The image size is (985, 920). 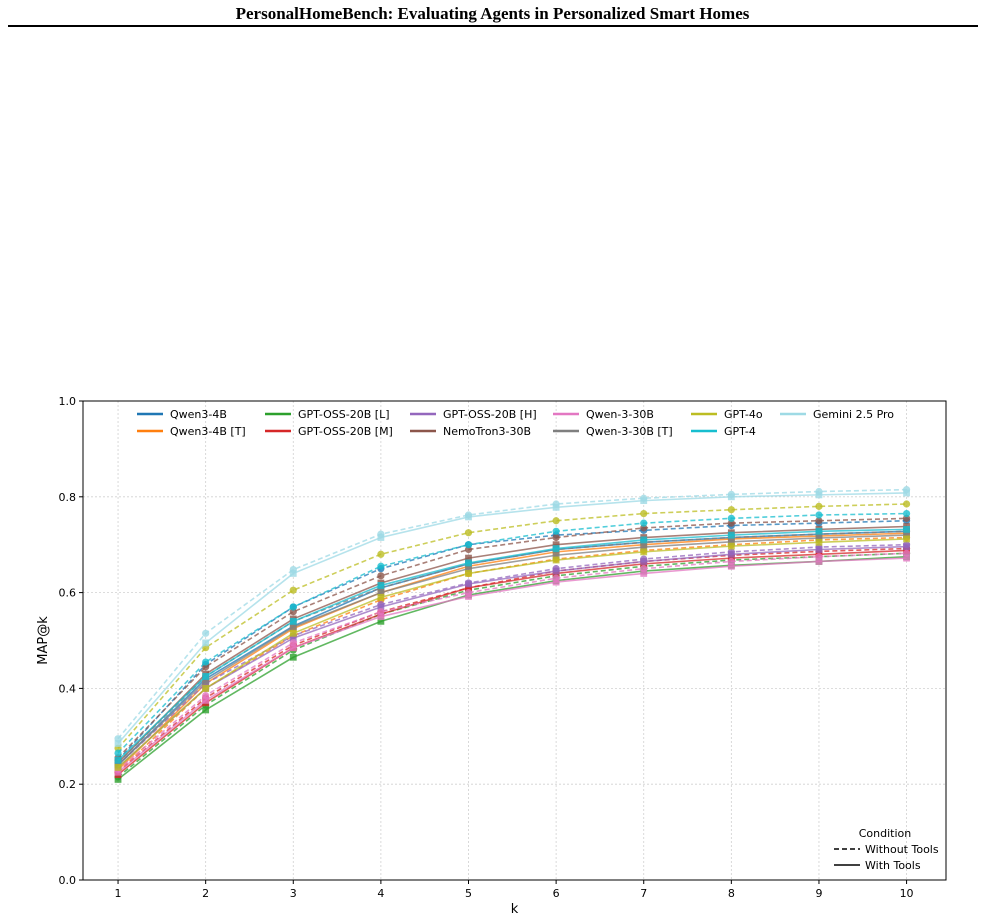 What do you see at coordinates (515, 909) in the screenshot?
I see `x-axis-label: k` at bounding box center [515, 909].